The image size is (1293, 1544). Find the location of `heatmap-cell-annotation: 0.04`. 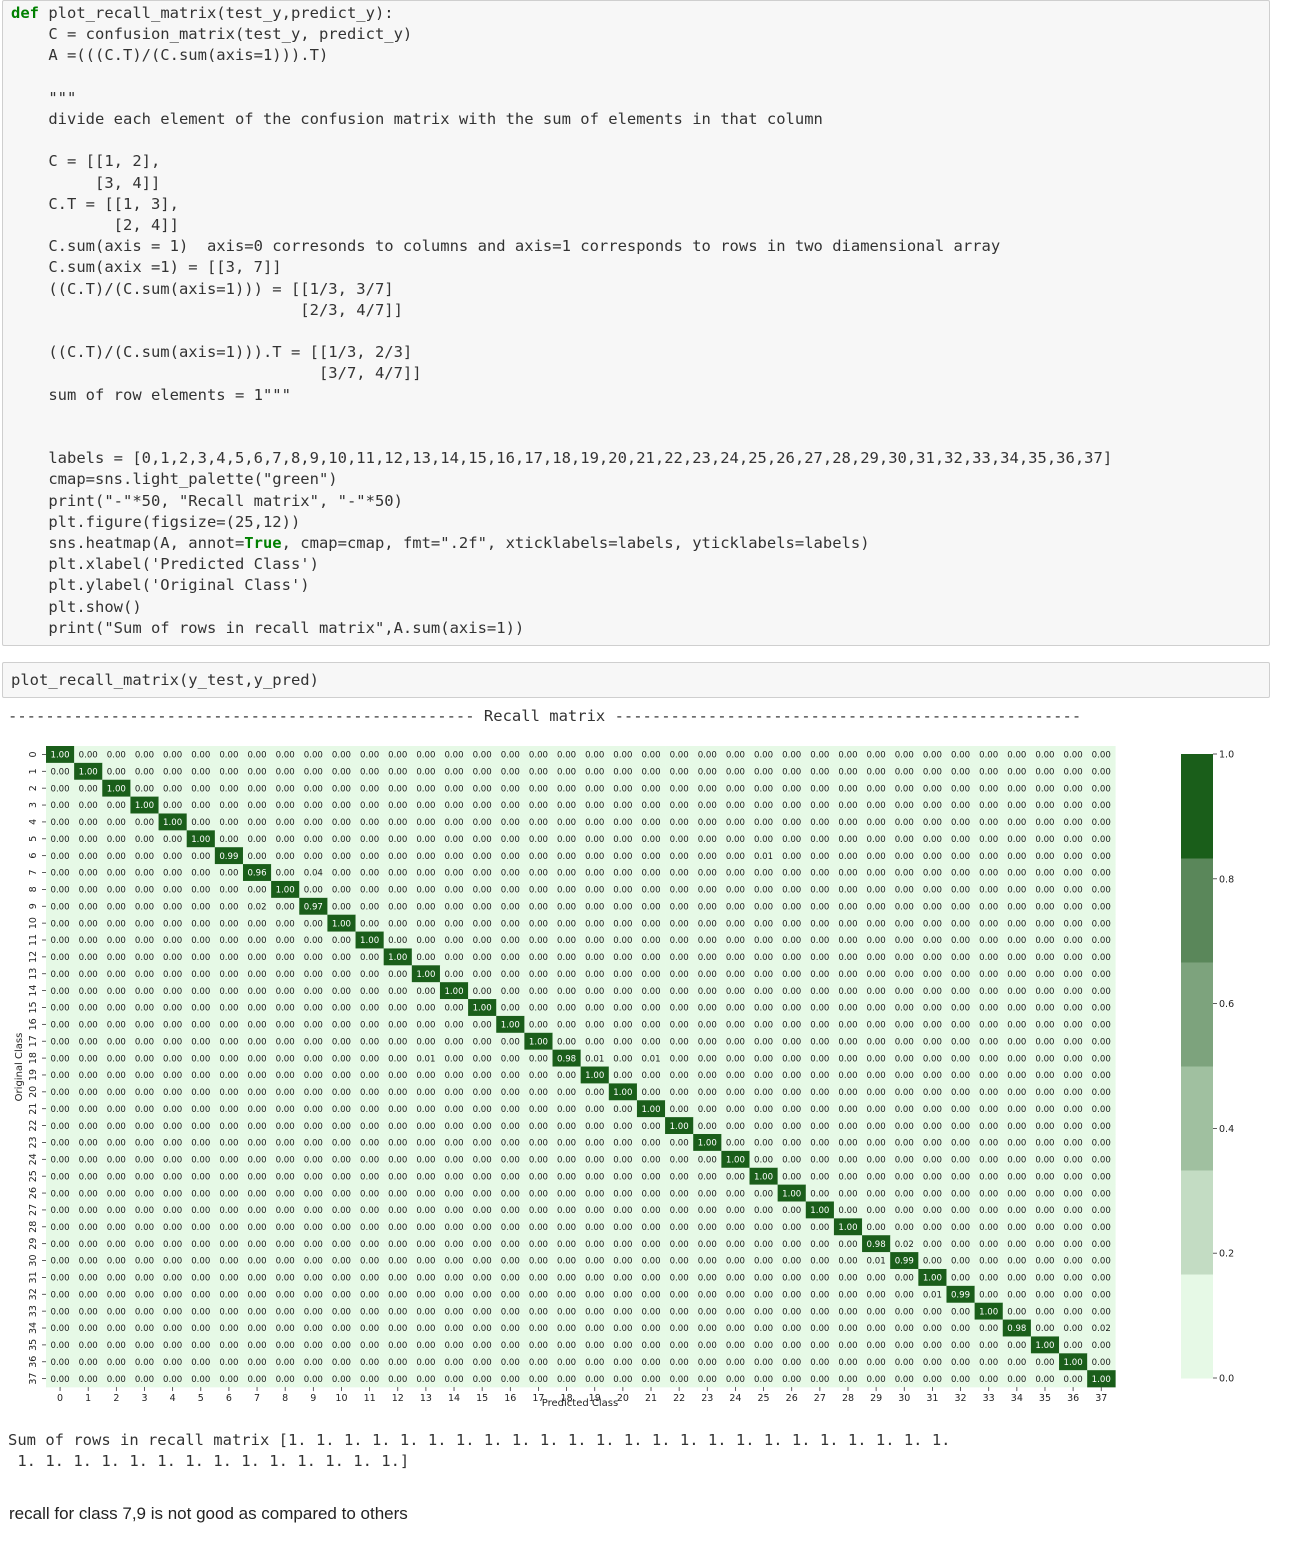

heatmap-cell-annotation: 0.04 is located at coordinates (313, 874).